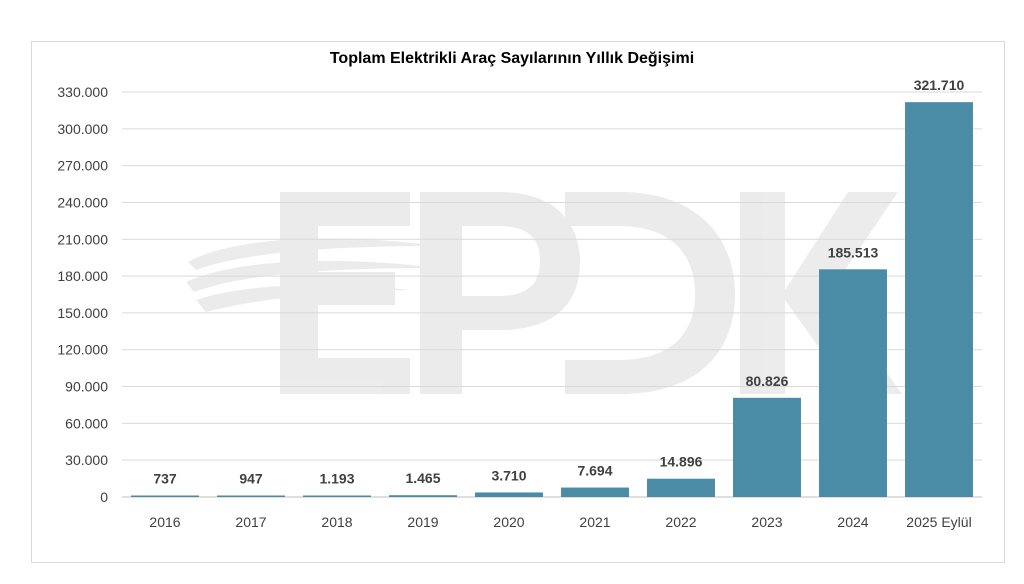  What do you see at coordinates (680, 522) in the screenshot?
I see `x-tick-label: 2022` at bounding box center [680, 522].